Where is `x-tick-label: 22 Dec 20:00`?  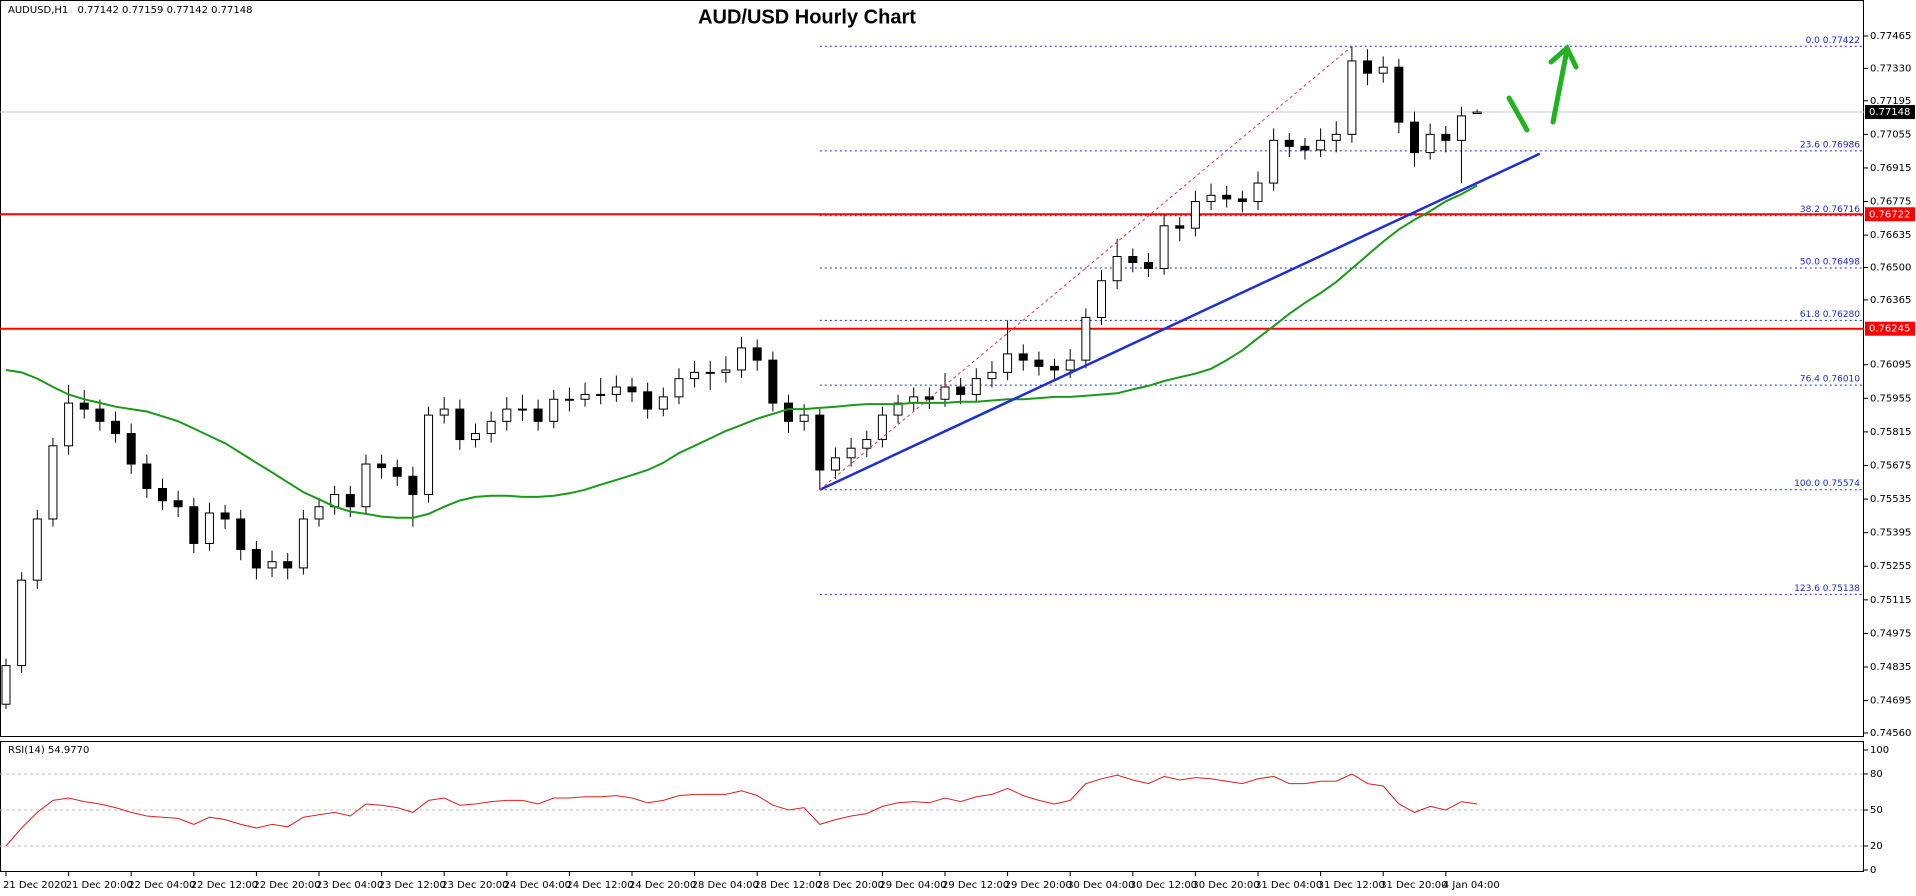 x-tick-label: 22 Dec 20:00 is located at coordinates (286, 885).